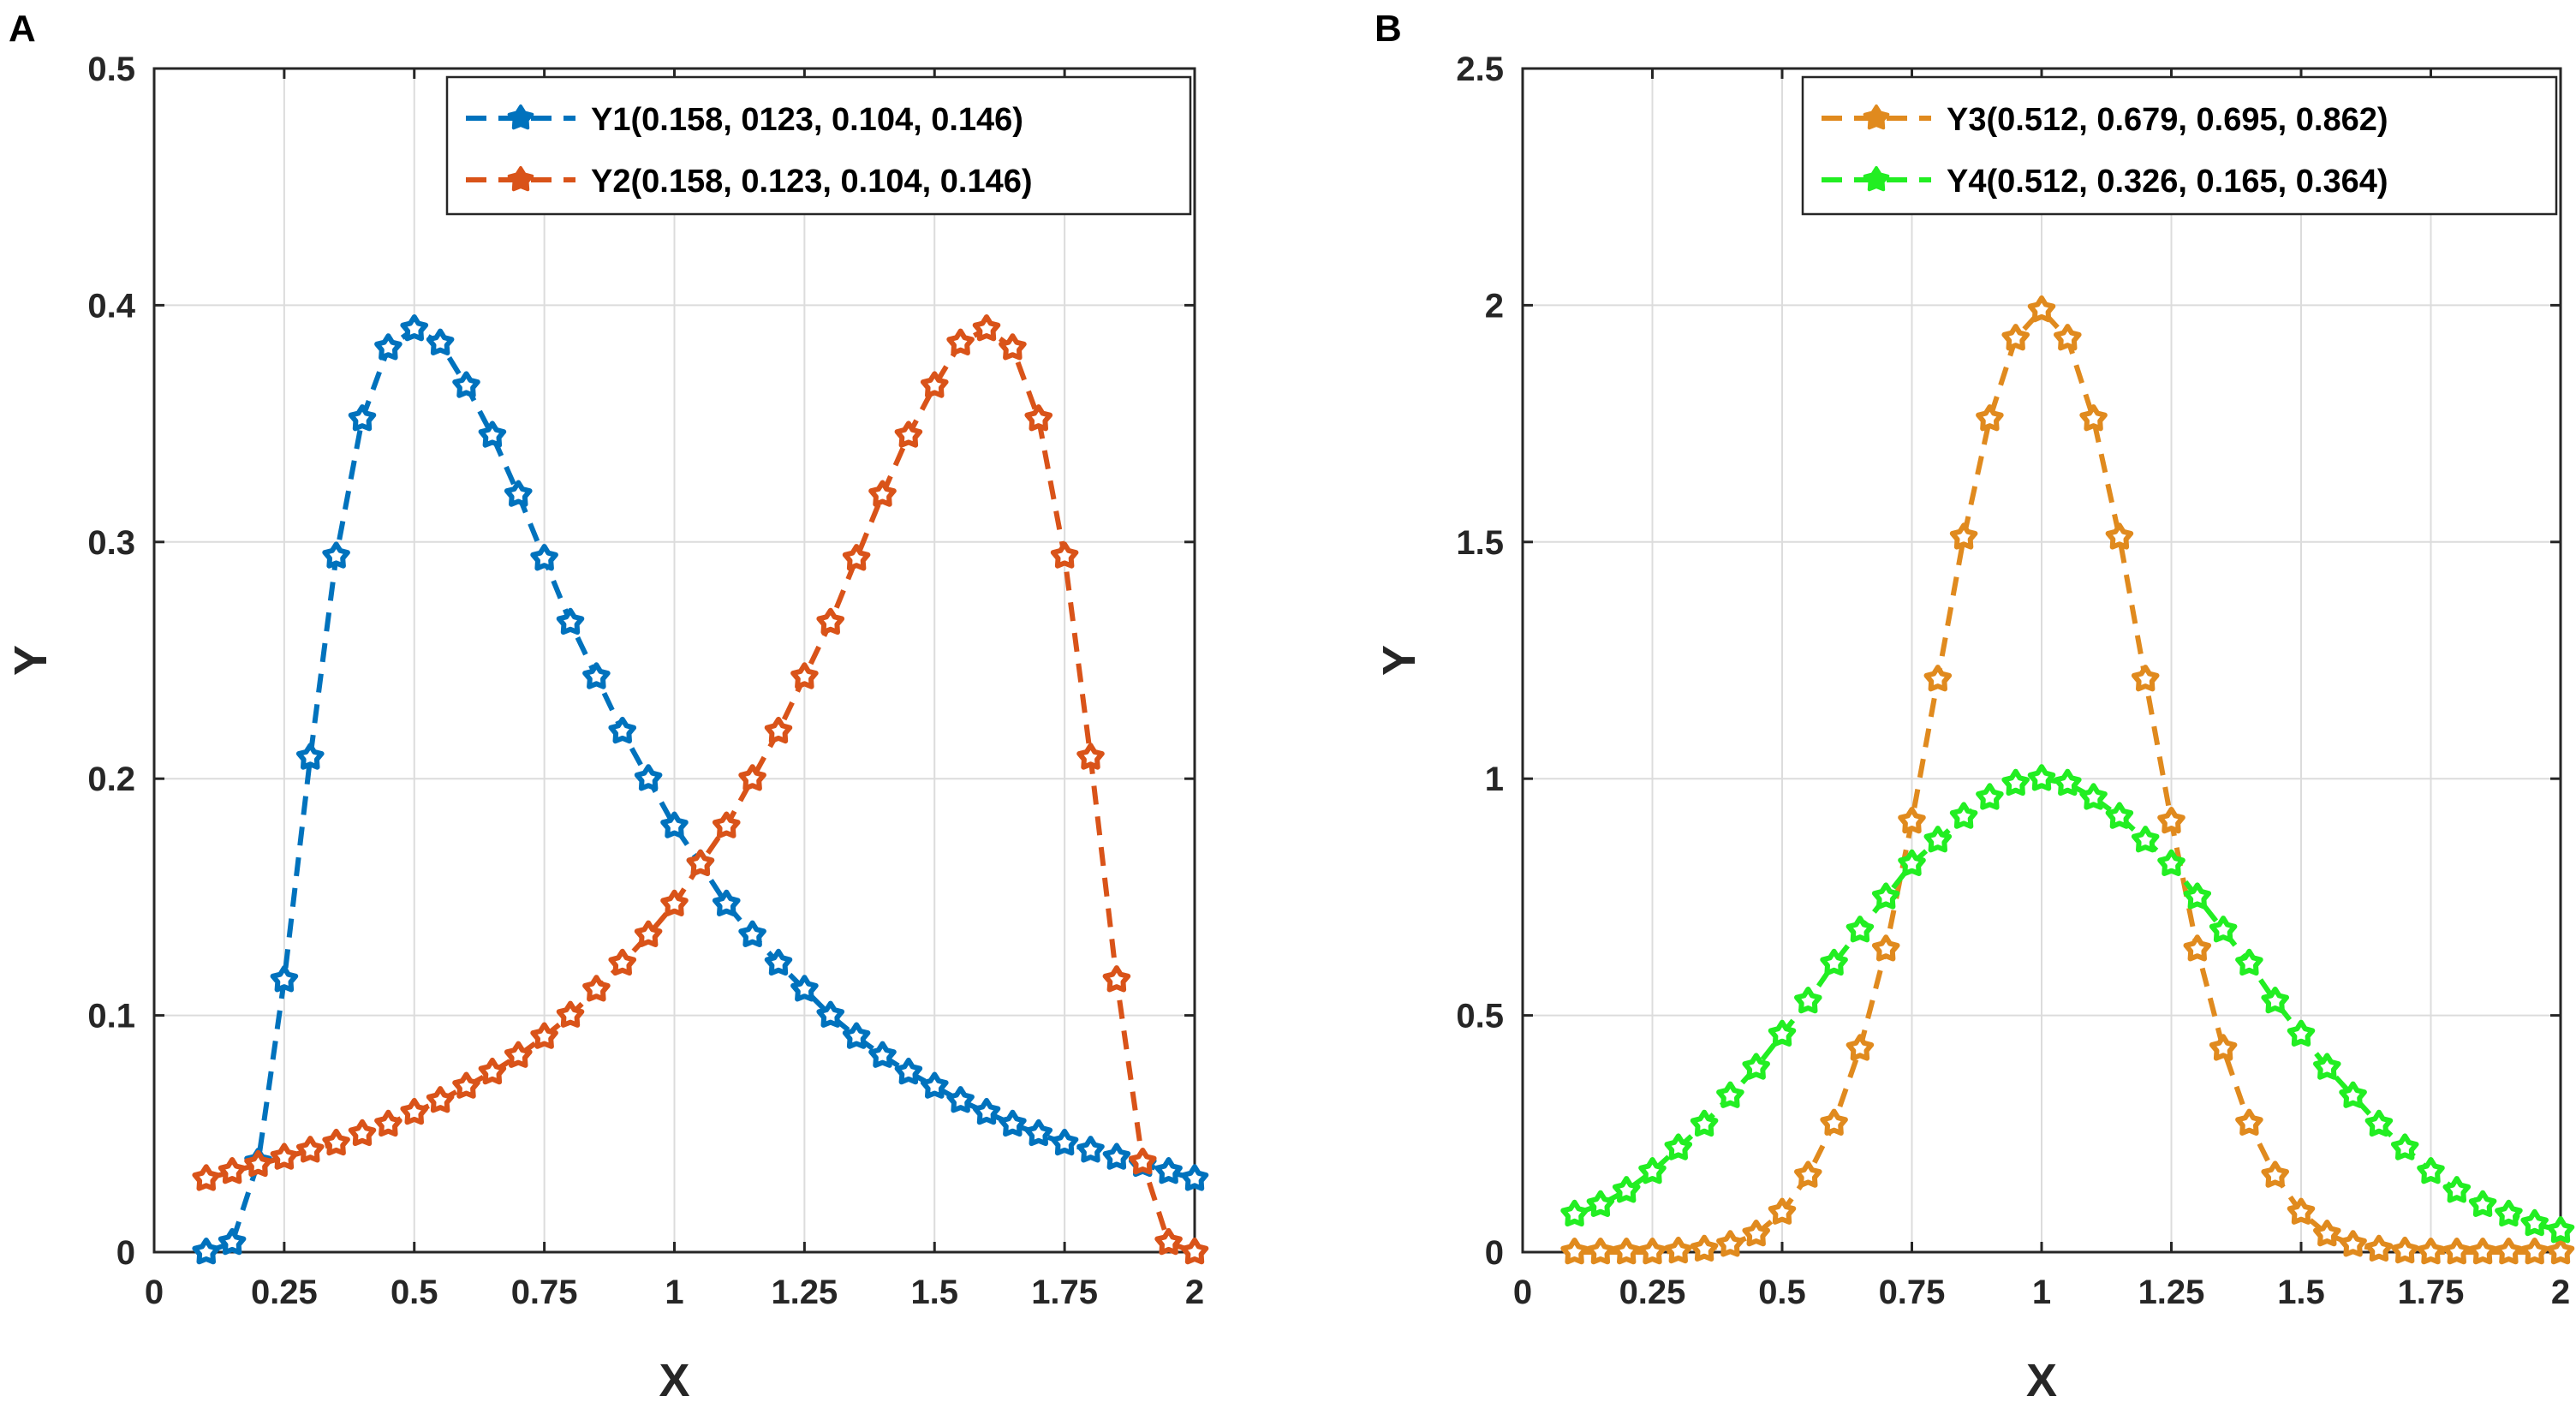 Image resolution: width=2576 pixels, height=1408 pixels. I want to click on y-tick-label: 2.5, so click(1480, 69).